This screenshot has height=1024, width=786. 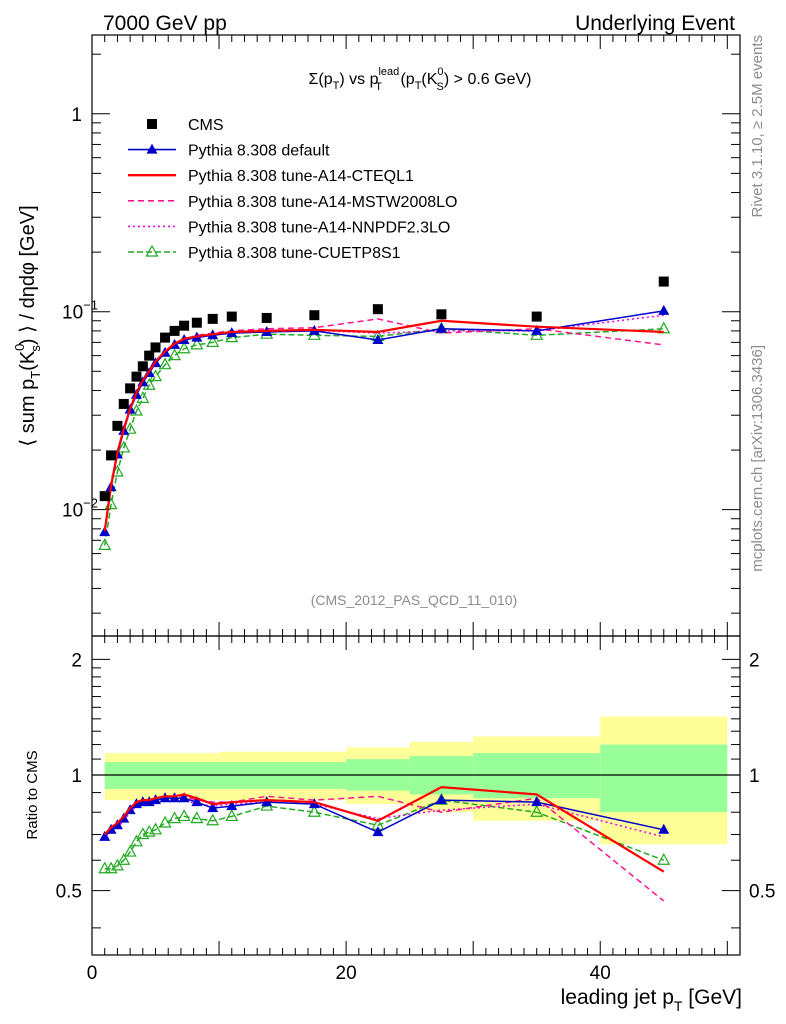 What do you see at coordinates (655, 23) in the screenshot?
I see `process-label: Underlying Event` at bounding box center [655, 23].